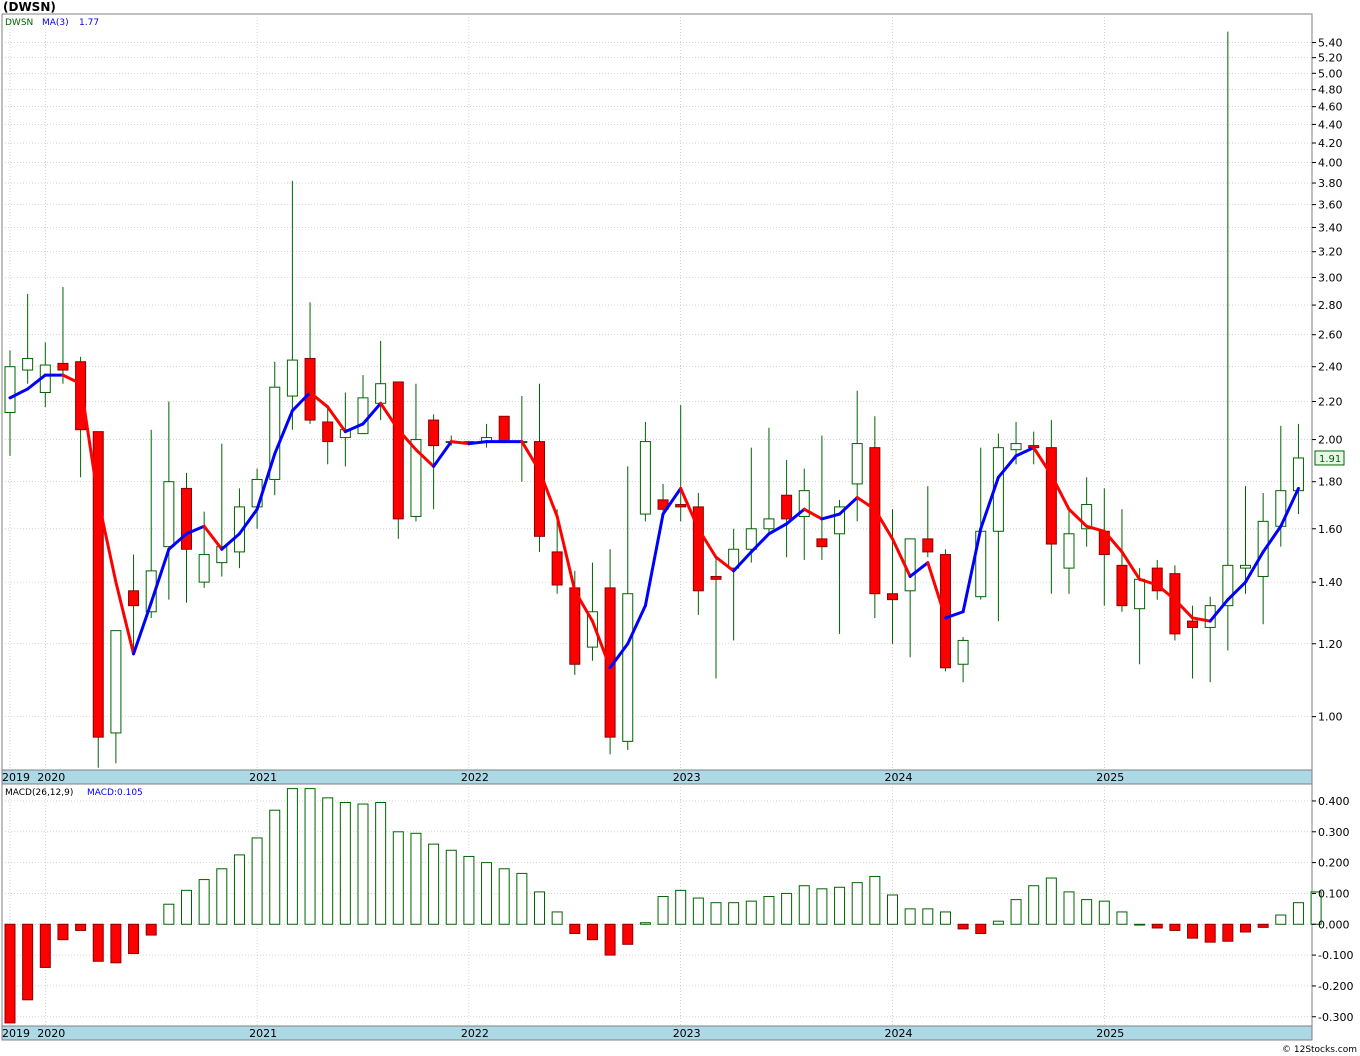 This screenshot has height=1056, width=1360. What do you see at coordinates (51, 777) in the screenshot?
I see `price-year-label: 2020` at bounding box center [51, 777].